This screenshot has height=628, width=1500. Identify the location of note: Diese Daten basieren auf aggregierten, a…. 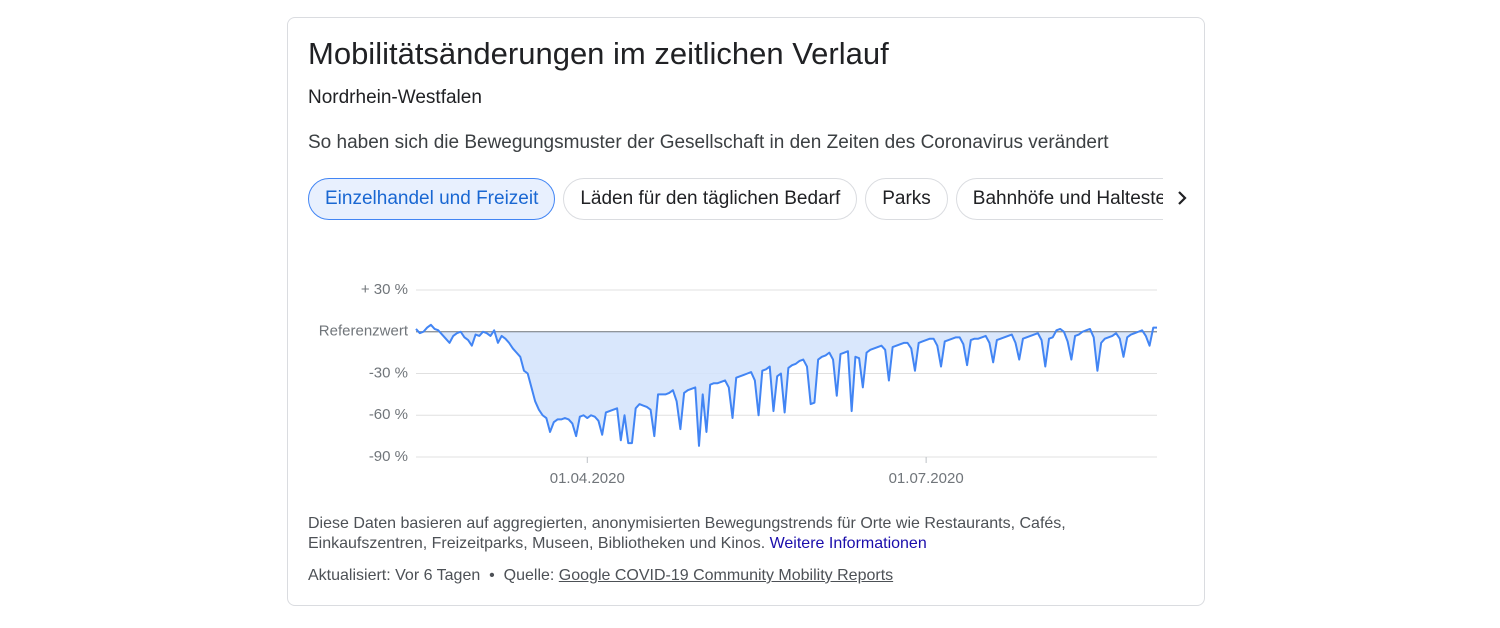
(743, 534).